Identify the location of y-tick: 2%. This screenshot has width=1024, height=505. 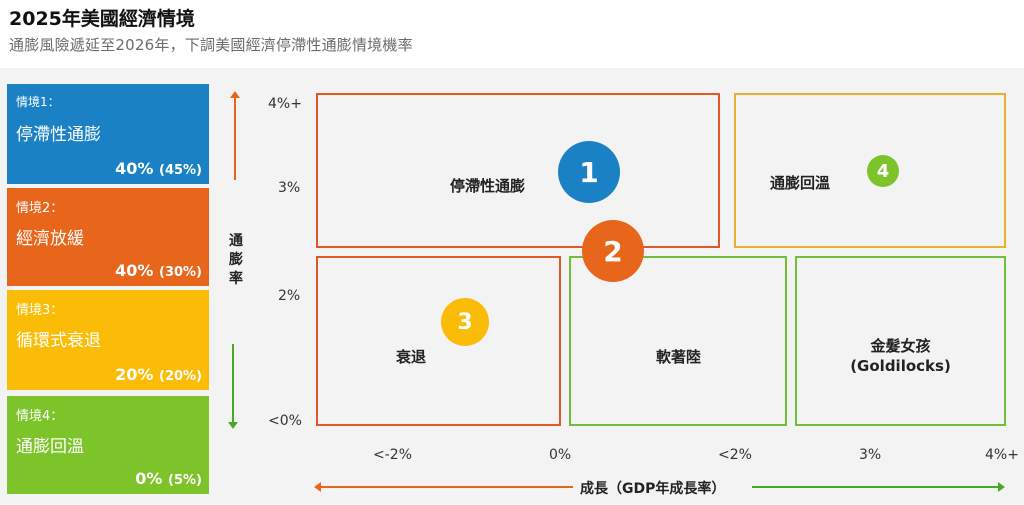
(289, 296).